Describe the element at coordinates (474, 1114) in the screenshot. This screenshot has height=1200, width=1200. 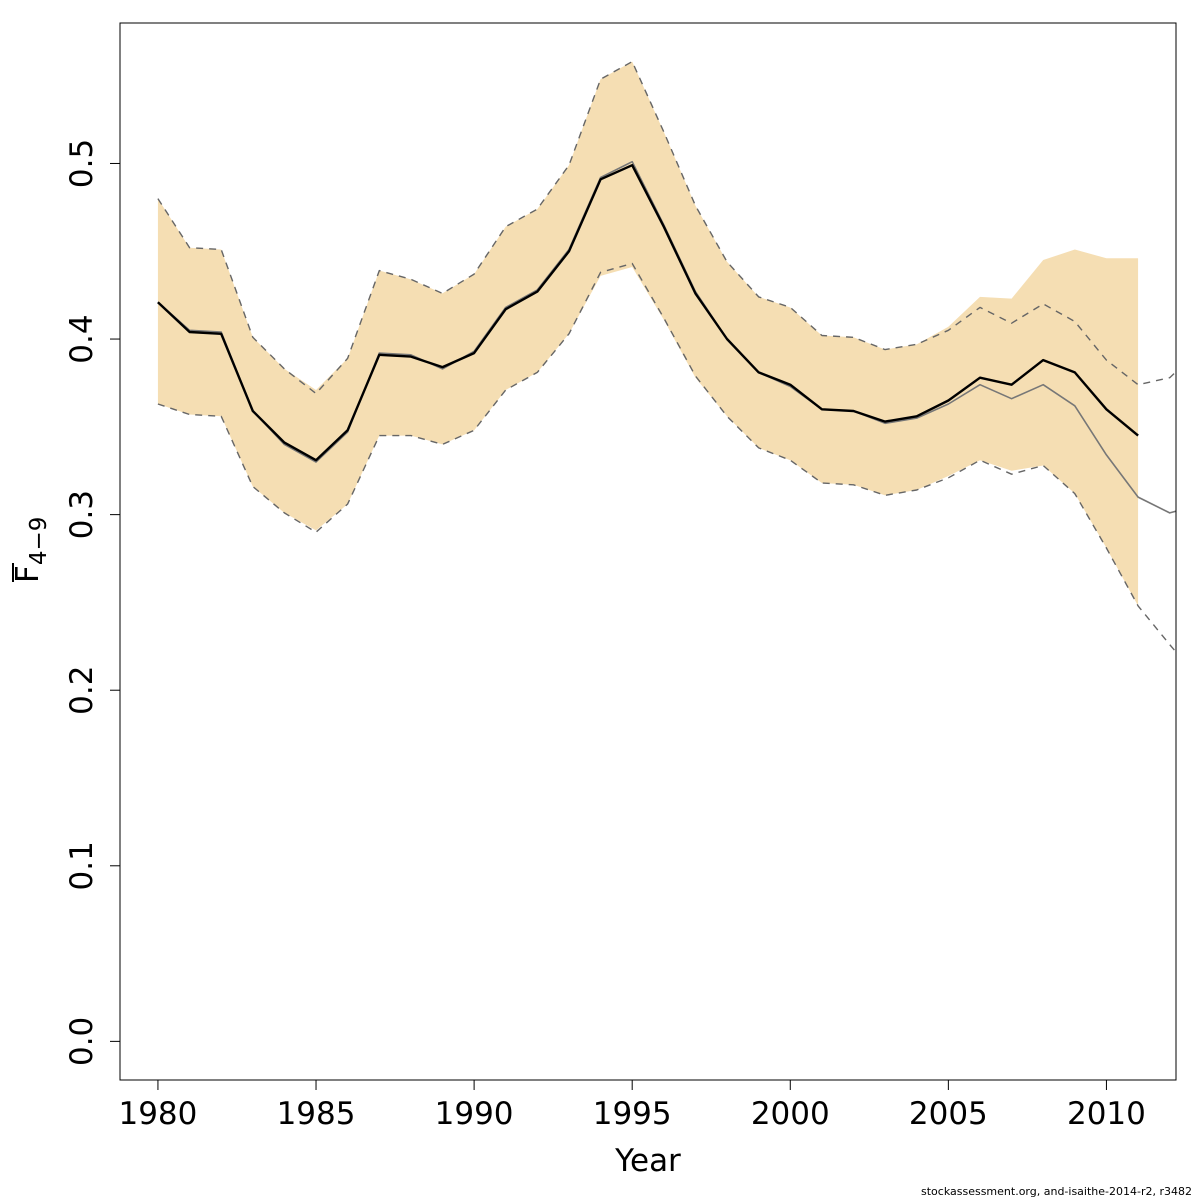
I see `x-tick-label: 1990` at that location.